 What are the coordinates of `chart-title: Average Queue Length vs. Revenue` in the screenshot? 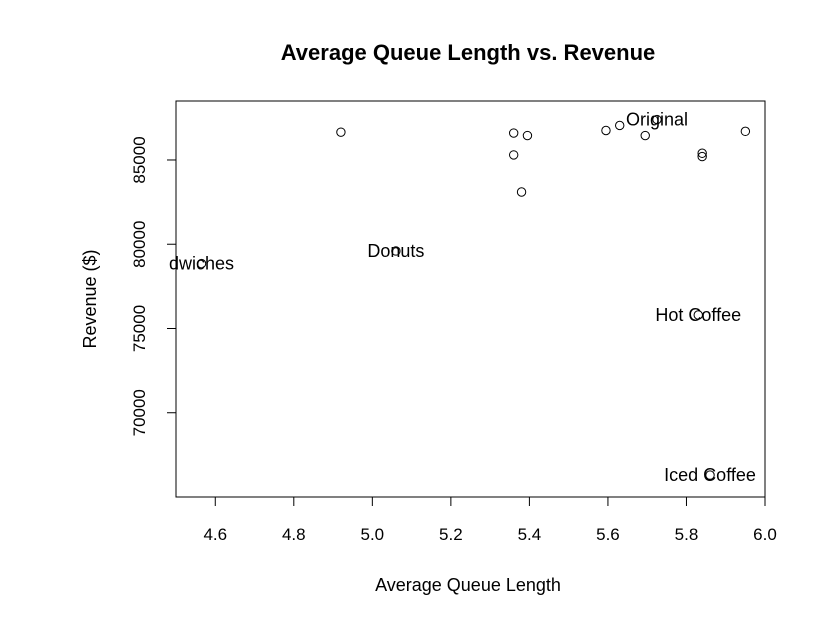 It's located at (468, 52).